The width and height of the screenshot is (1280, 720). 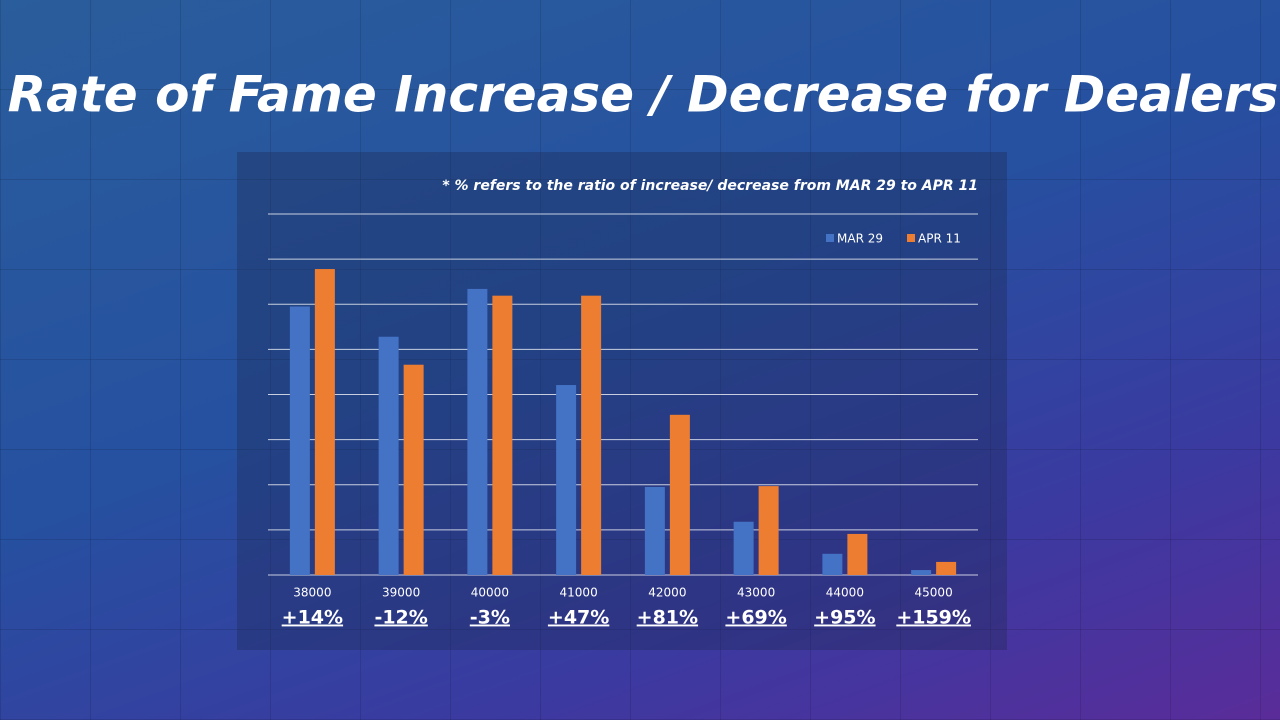 What do you see at coordinates (490, 593) in the screenshot?
I see `x-tick-label: 40000` at bounding box center [490, 593].